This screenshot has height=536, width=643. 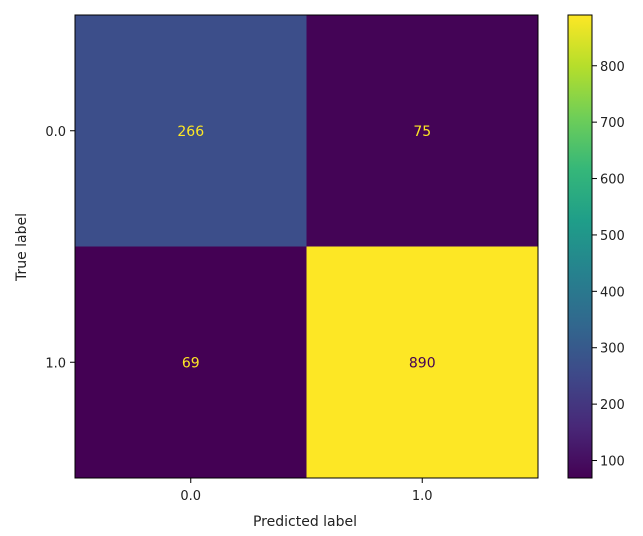 What do you see at coordinates (422, 496) in the screenshot?
I see `x-tick-label: 1.0` at bounding box center [422, 496].